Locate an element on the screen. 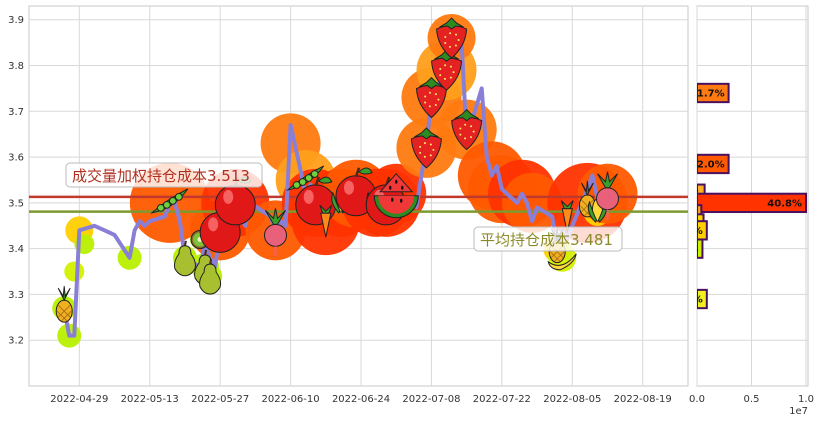  side-x-tick-label: 1.0 is located at coordinates (806, 399).